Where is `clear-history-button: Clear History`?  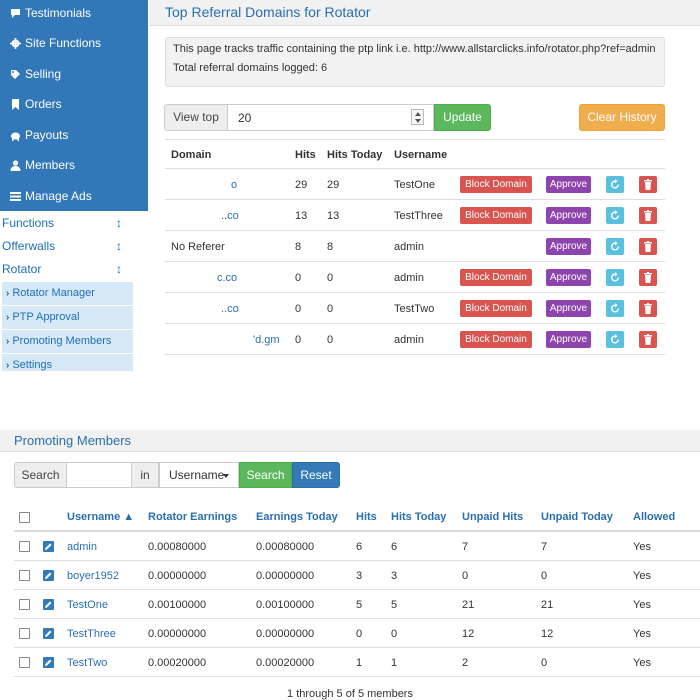
clear-history-button: Clear History is located at coordinates (622, 117).